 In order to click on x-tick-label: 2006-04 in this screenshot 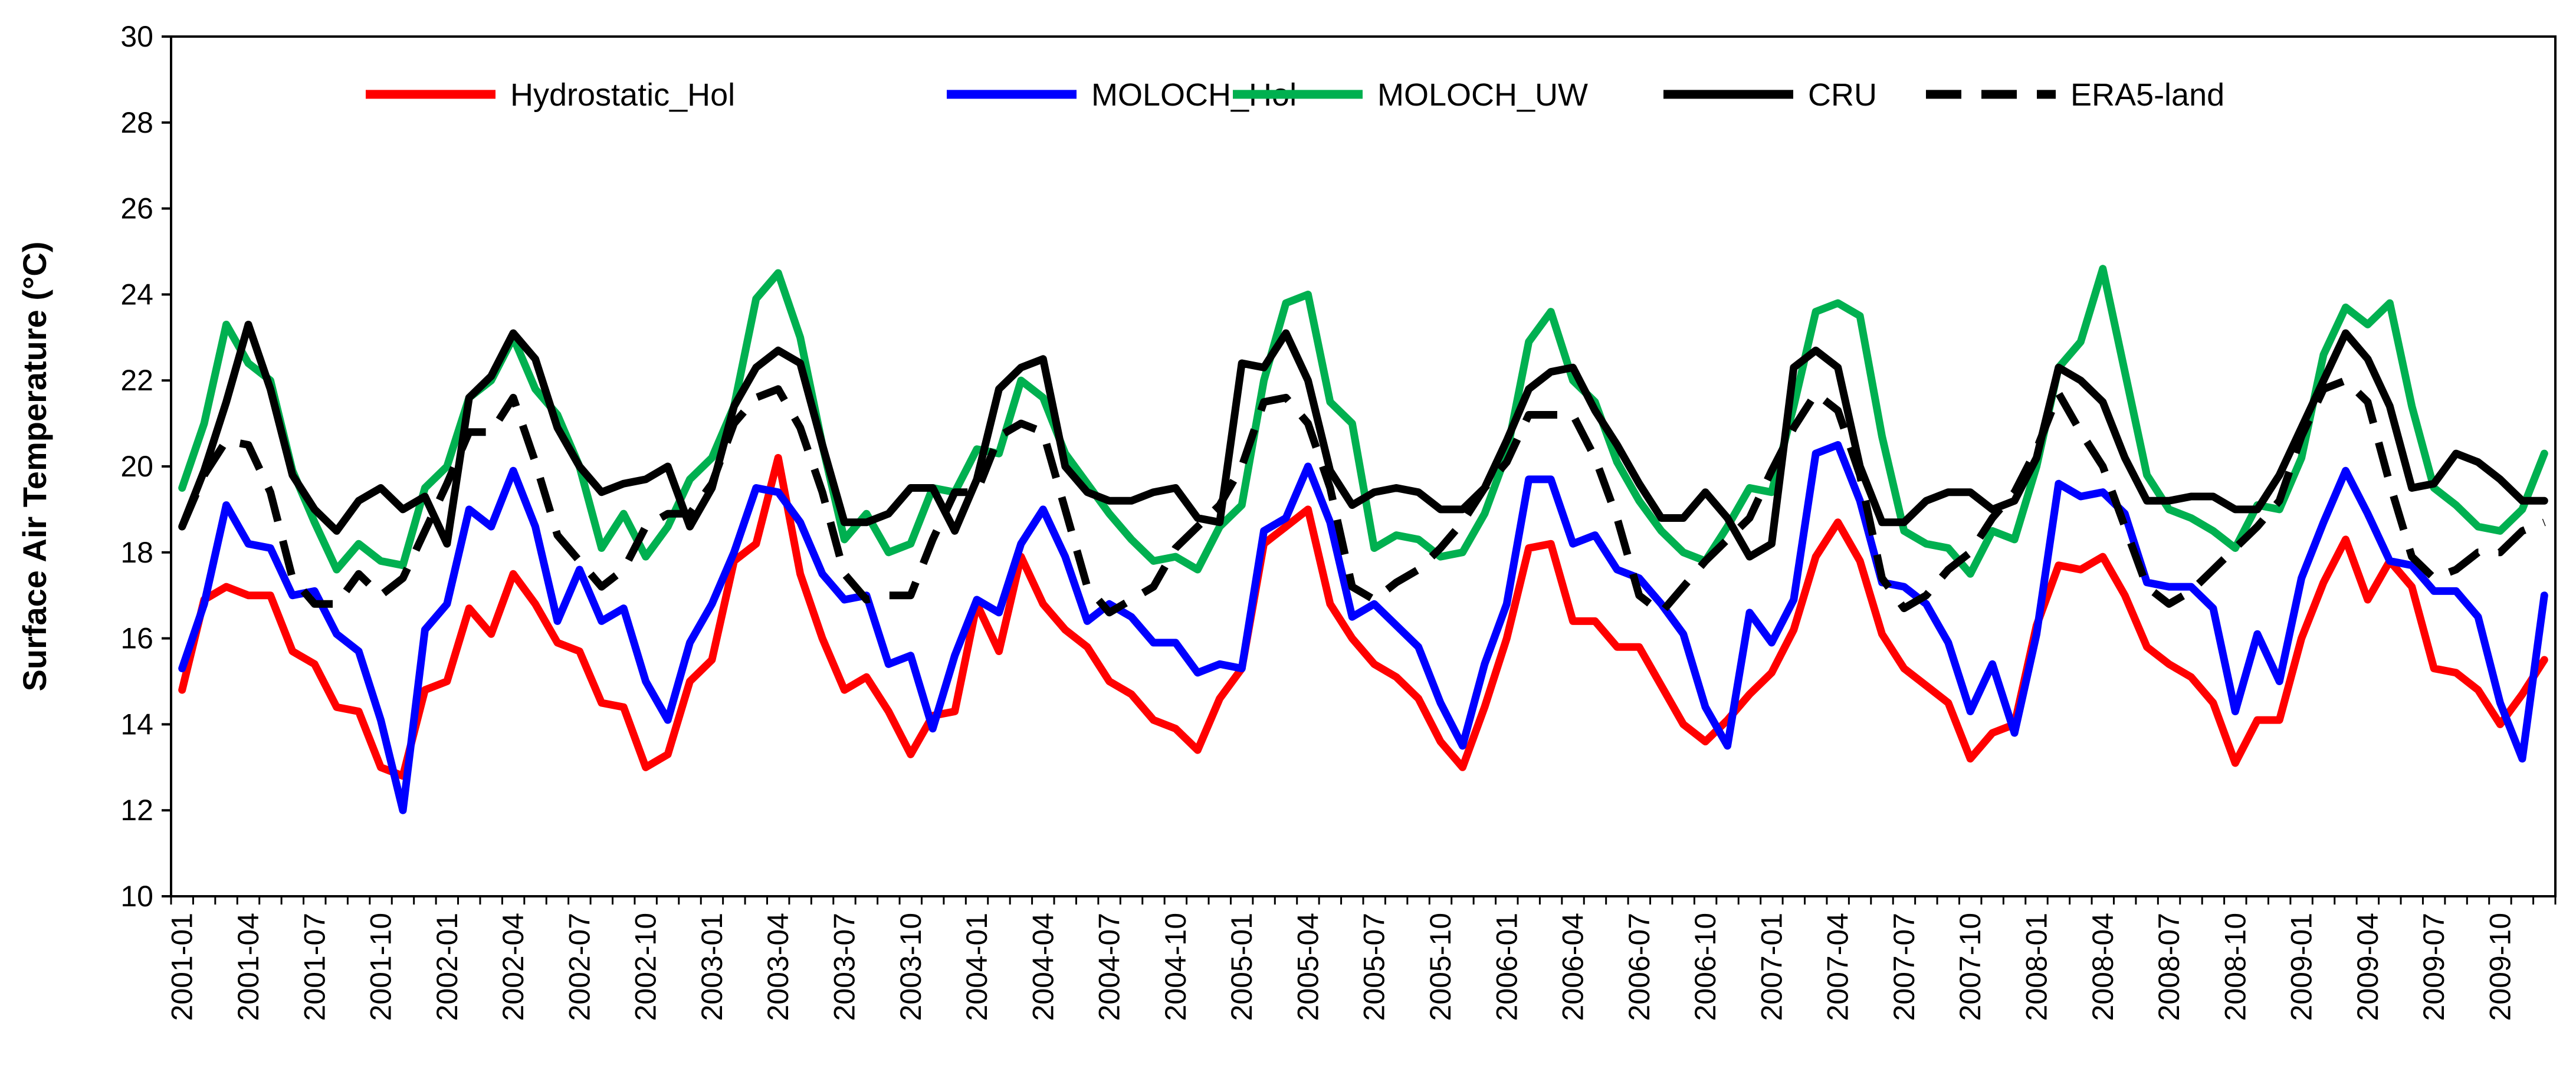, I will do `click(1573, 967)`.